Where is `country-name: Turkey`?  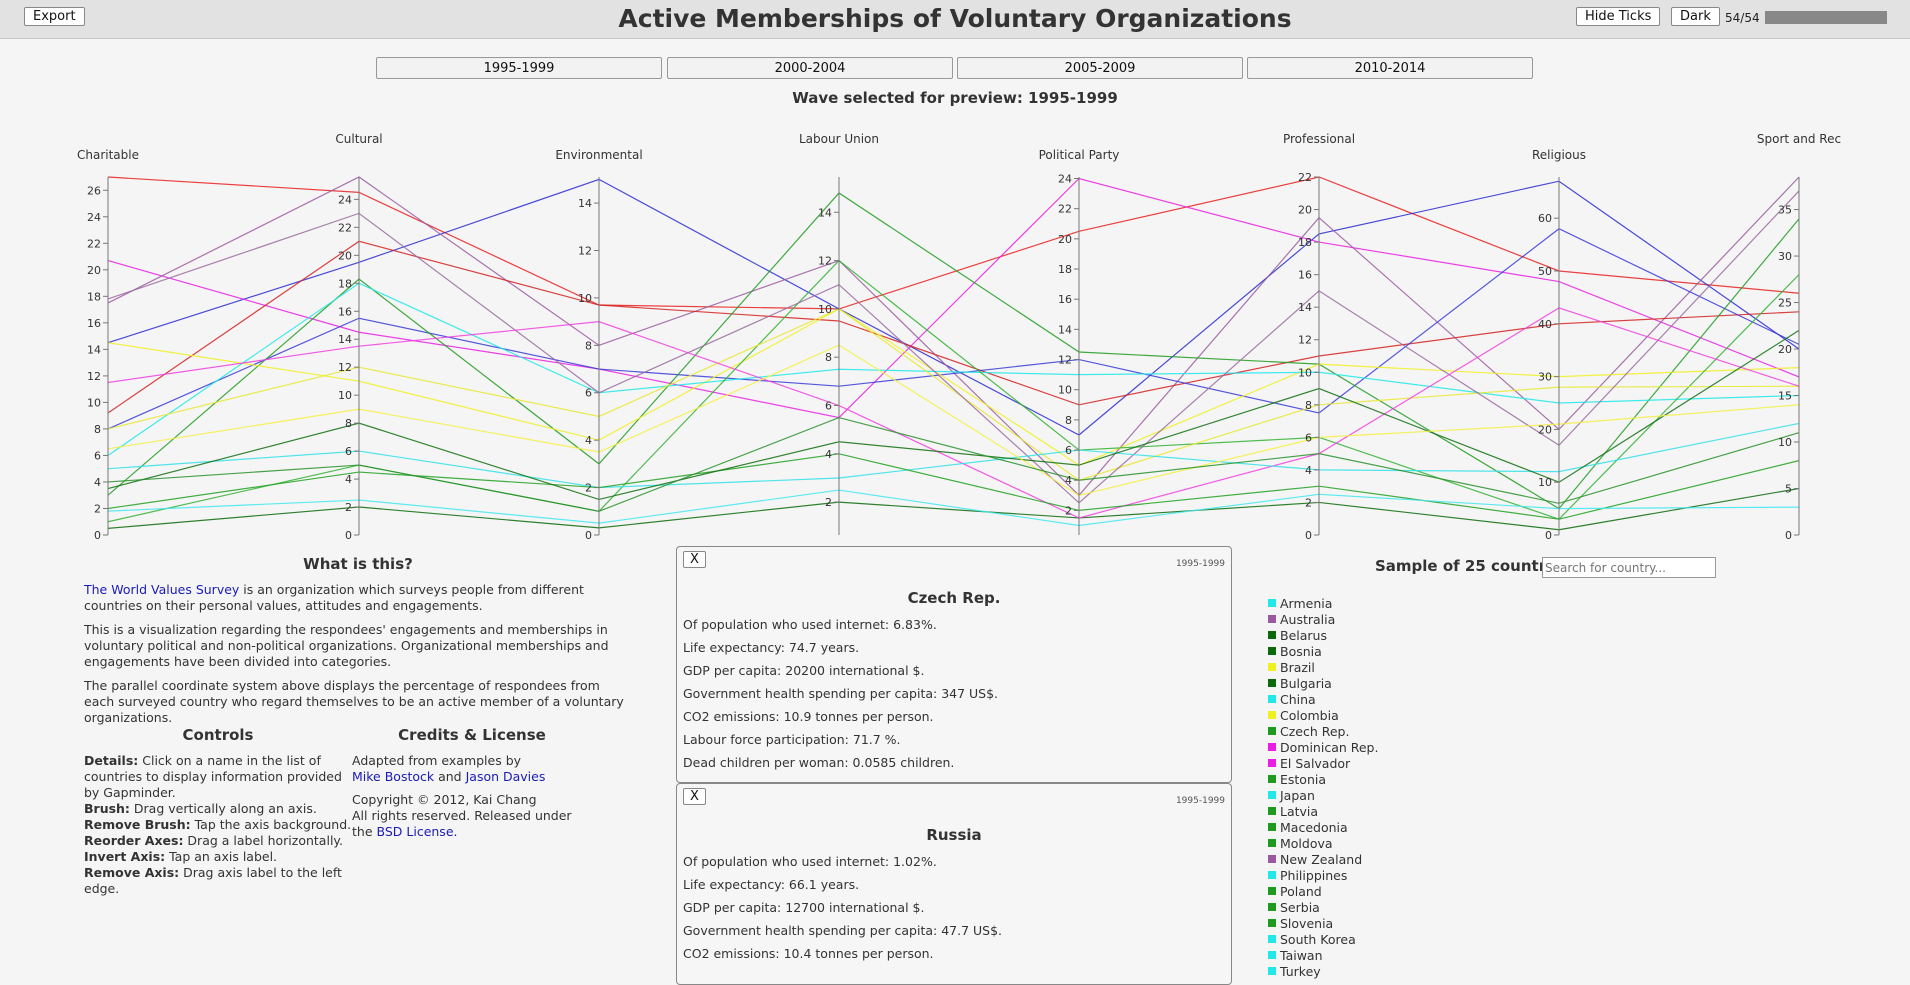 country-name: Turkey is located at coordinates (1300, 971).